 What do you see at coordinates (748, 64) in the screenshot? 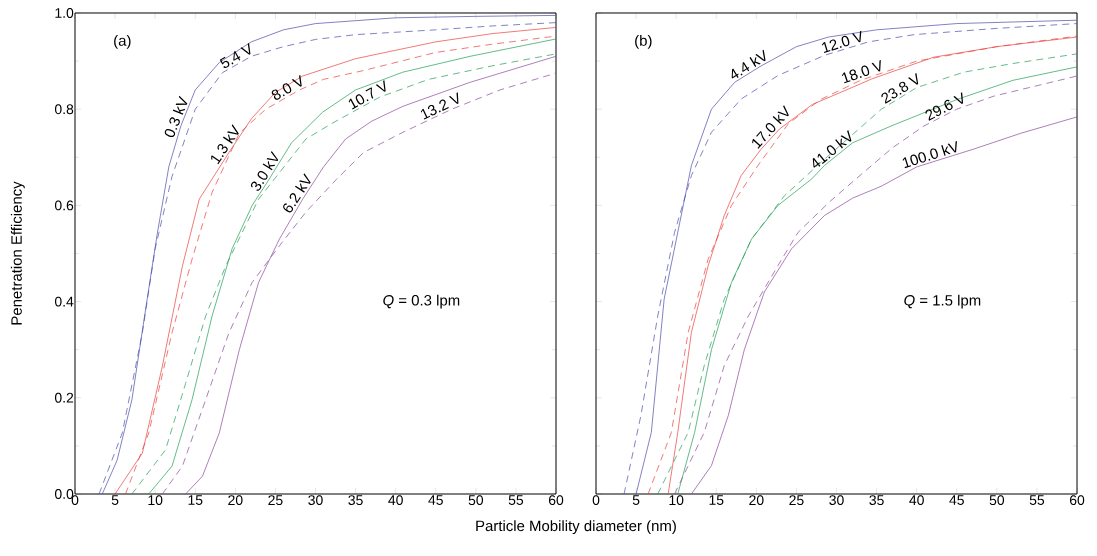
I see `text: 4.4 kV` at bounding box center [748, 64].